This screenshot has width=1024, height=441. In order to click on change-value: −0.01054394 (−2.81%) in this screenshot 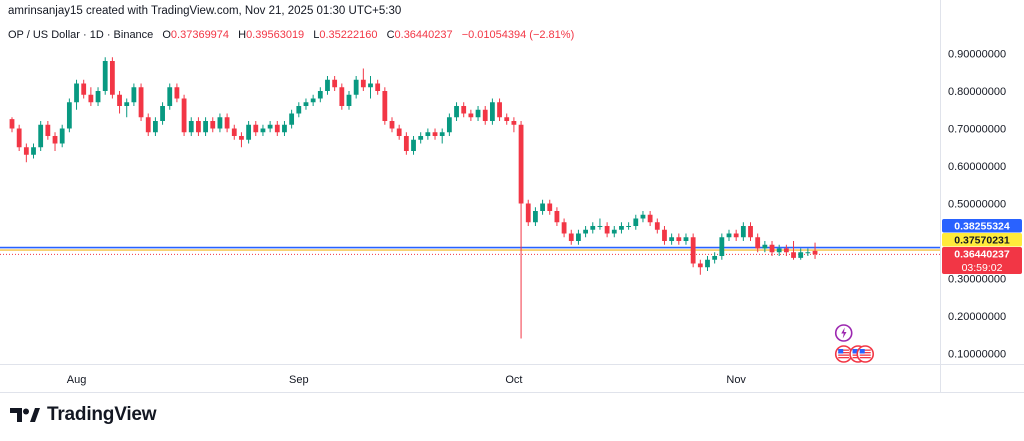, I will do `click(518, 35)`.